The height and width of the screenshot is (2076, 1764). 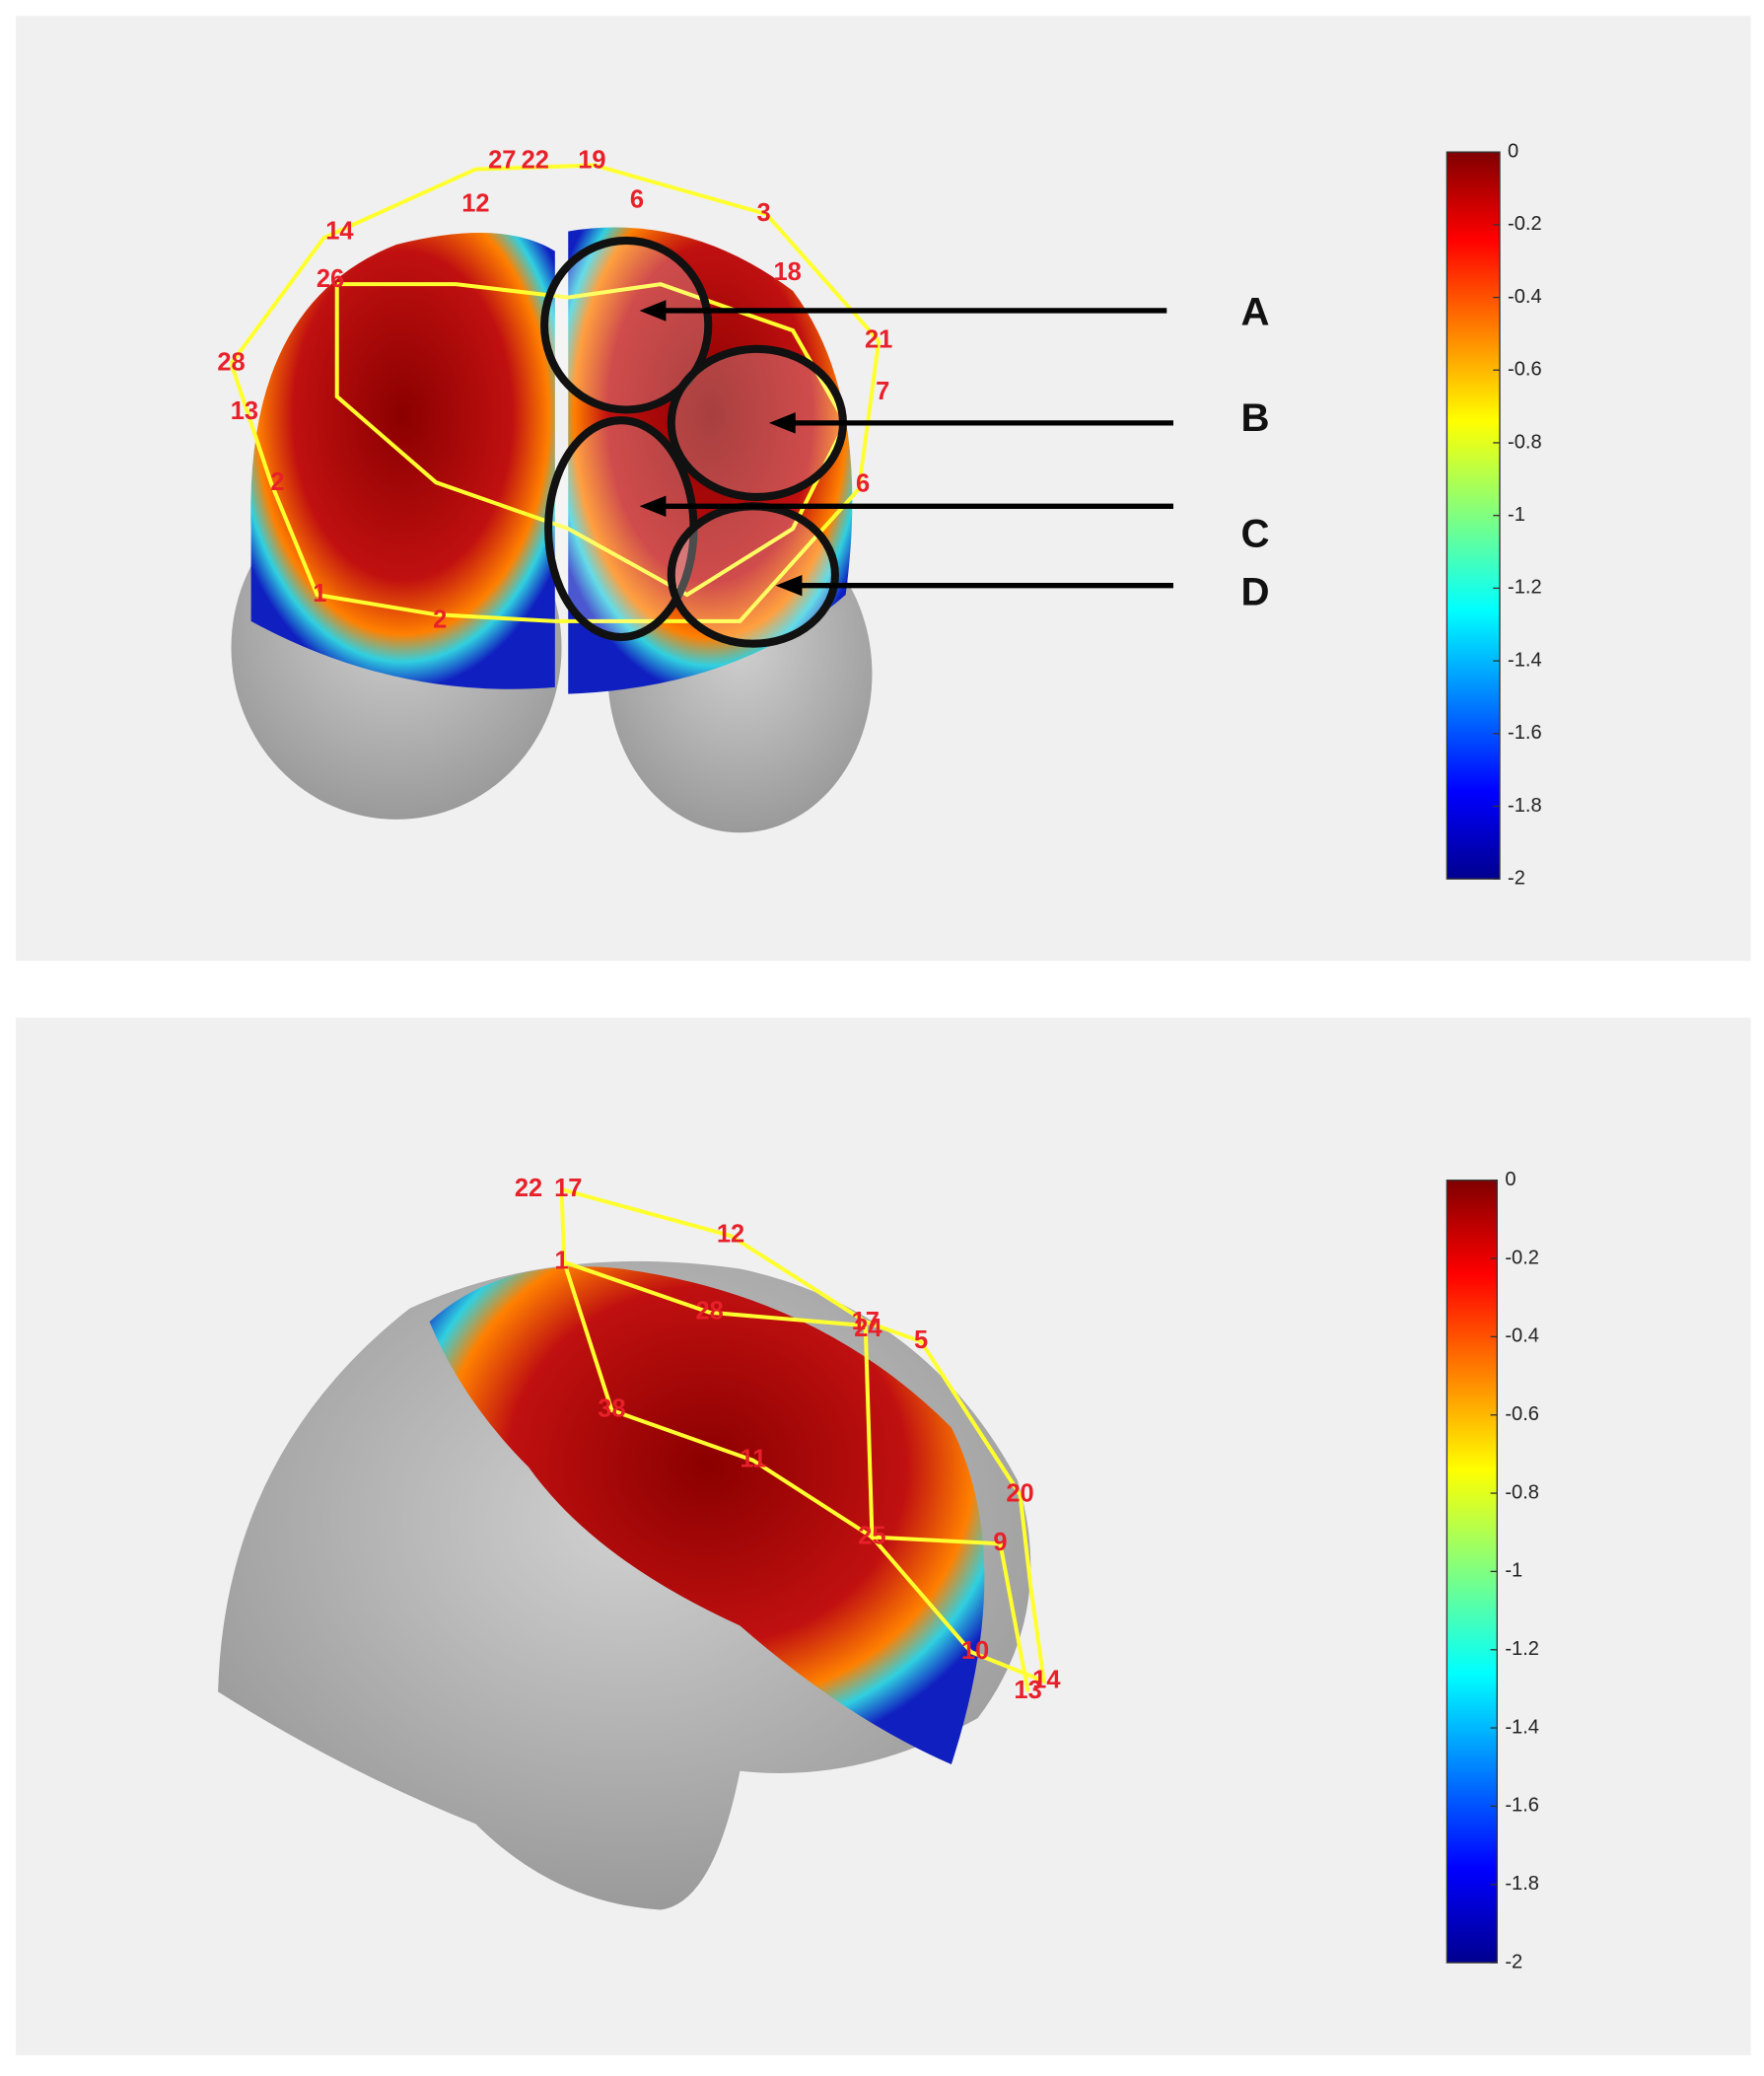 I want to click on channel-label: 20, so click(x=1020, y=1493).